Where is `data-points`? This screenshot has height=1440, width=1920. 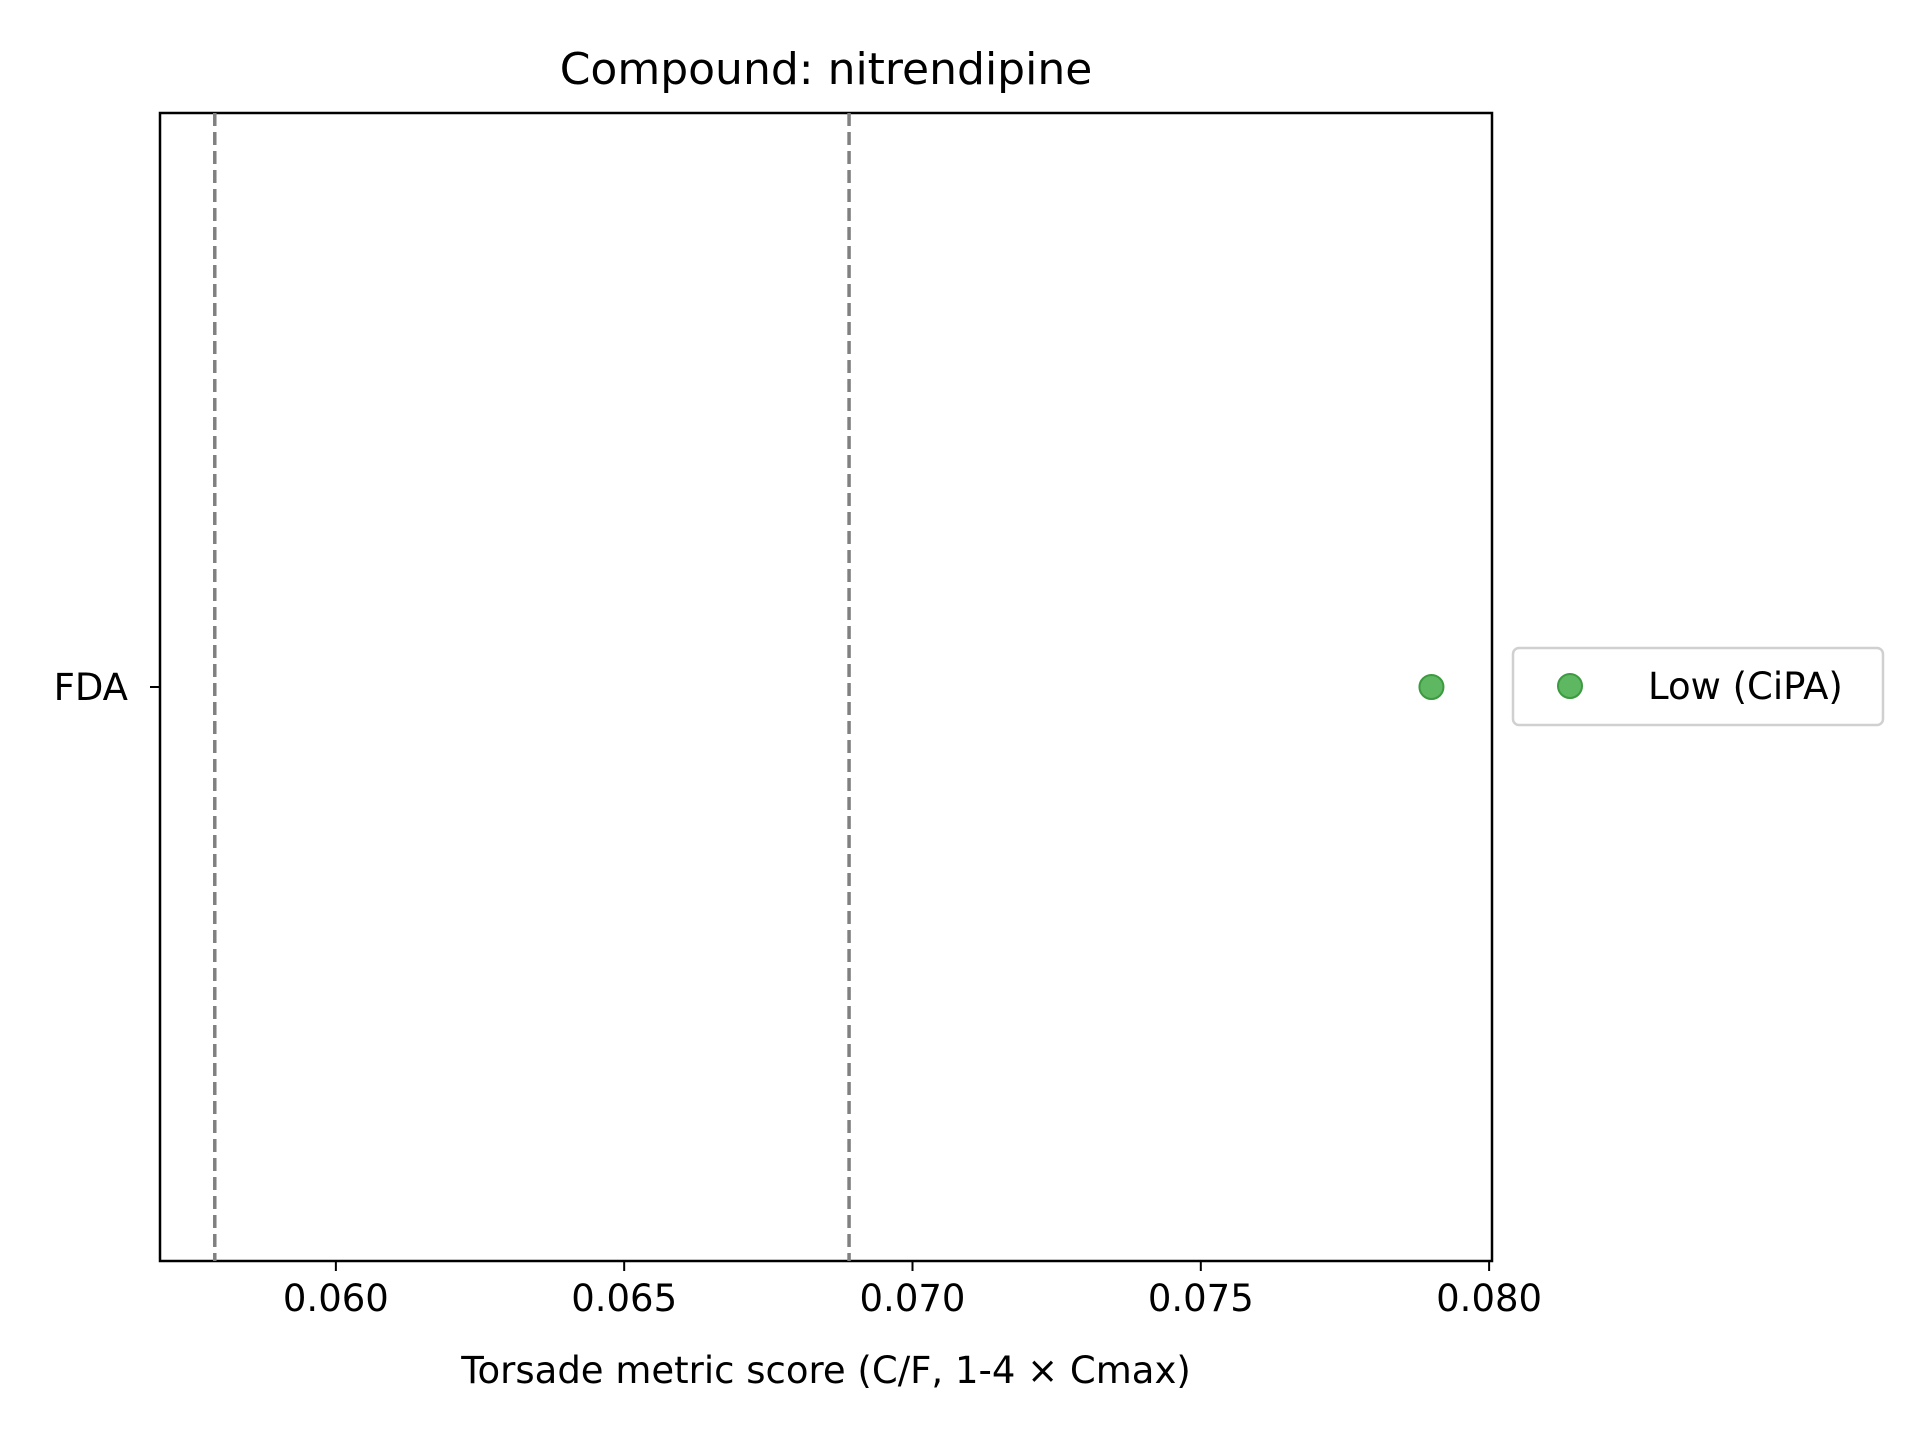 data-points is located at coordinates (1431, 687).